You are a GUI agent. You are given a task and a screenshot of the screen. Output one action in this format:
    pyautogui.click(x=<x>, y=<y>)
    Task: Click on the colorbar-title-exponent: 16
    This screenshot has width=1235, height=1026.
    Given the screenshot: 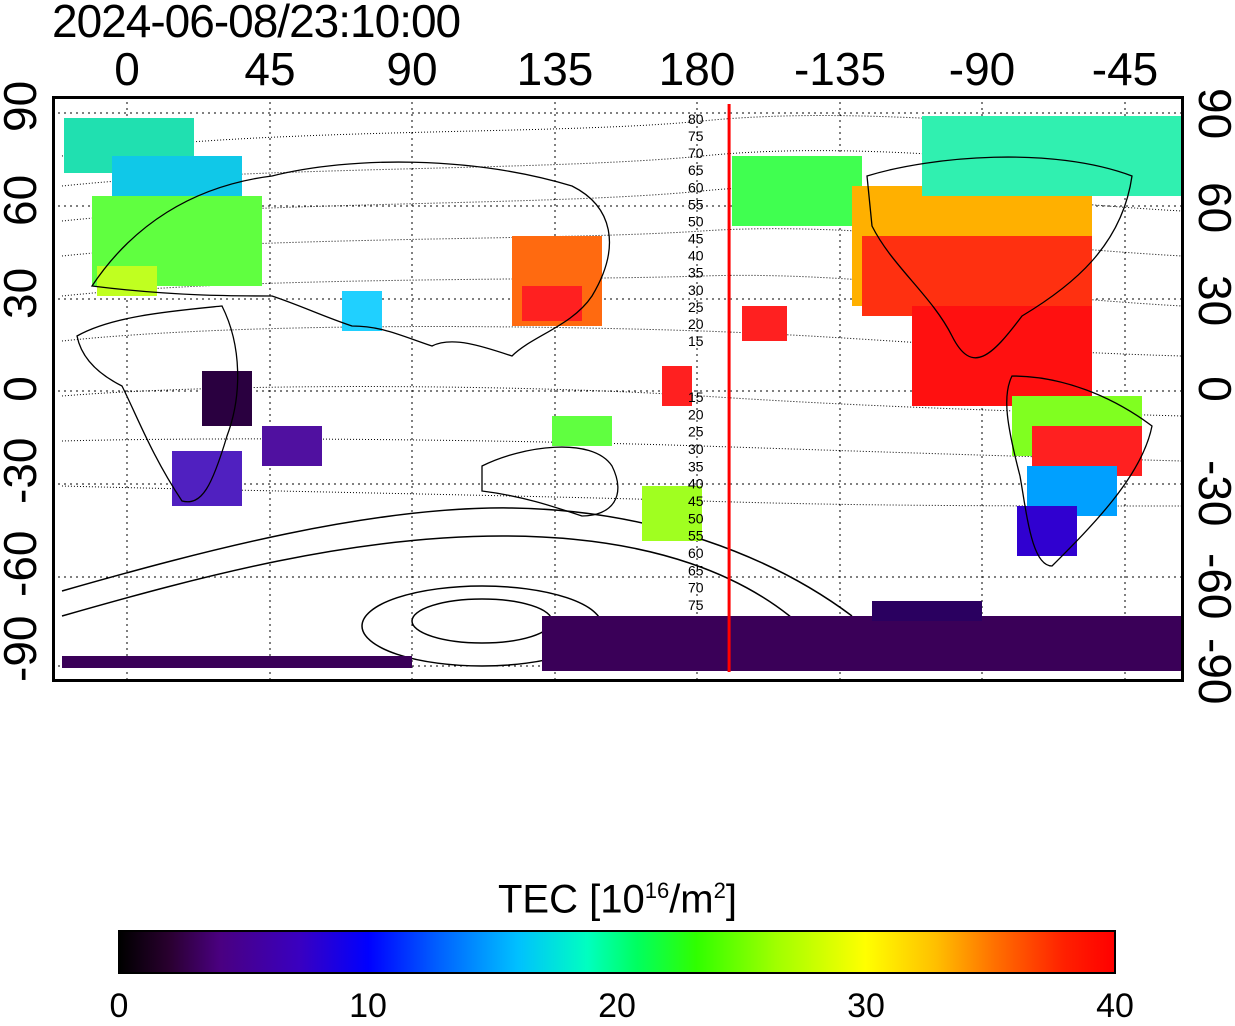 What is the action you would take?
    pyautogui.click(x=657, y=890)
    